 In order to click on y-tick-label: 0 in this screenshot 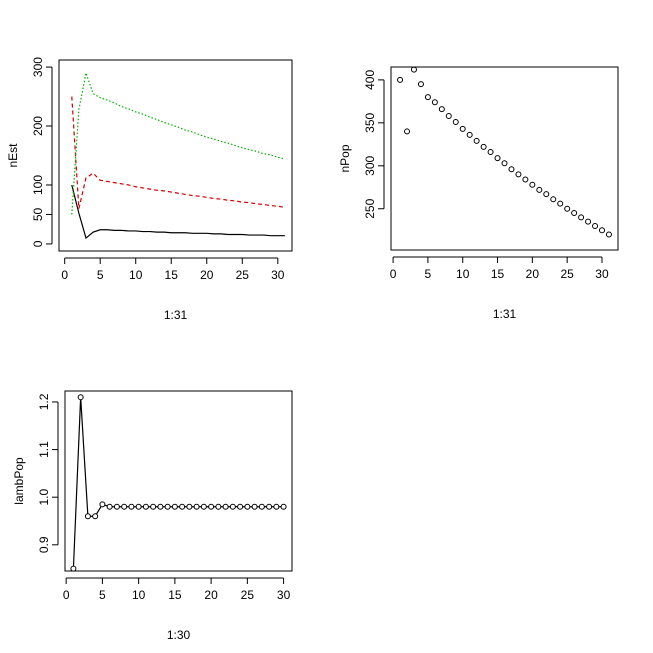, I will do `click(38, 243)`.